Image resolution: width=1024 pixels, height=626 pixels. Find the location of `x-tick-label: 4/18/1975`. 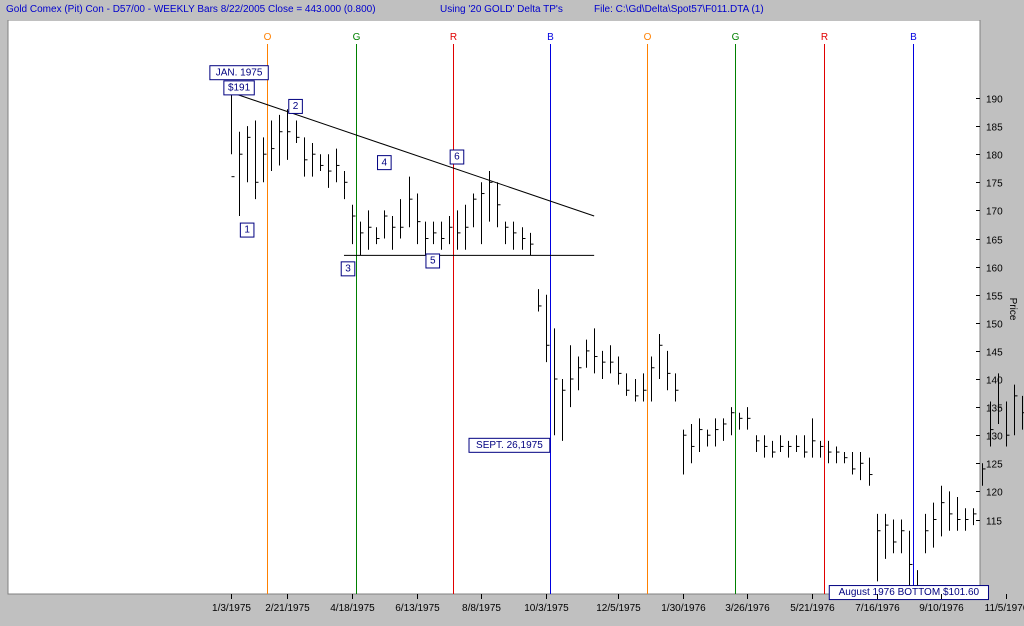

x-tick-label: 4/18/1975 is located at coordinates (352, 608).